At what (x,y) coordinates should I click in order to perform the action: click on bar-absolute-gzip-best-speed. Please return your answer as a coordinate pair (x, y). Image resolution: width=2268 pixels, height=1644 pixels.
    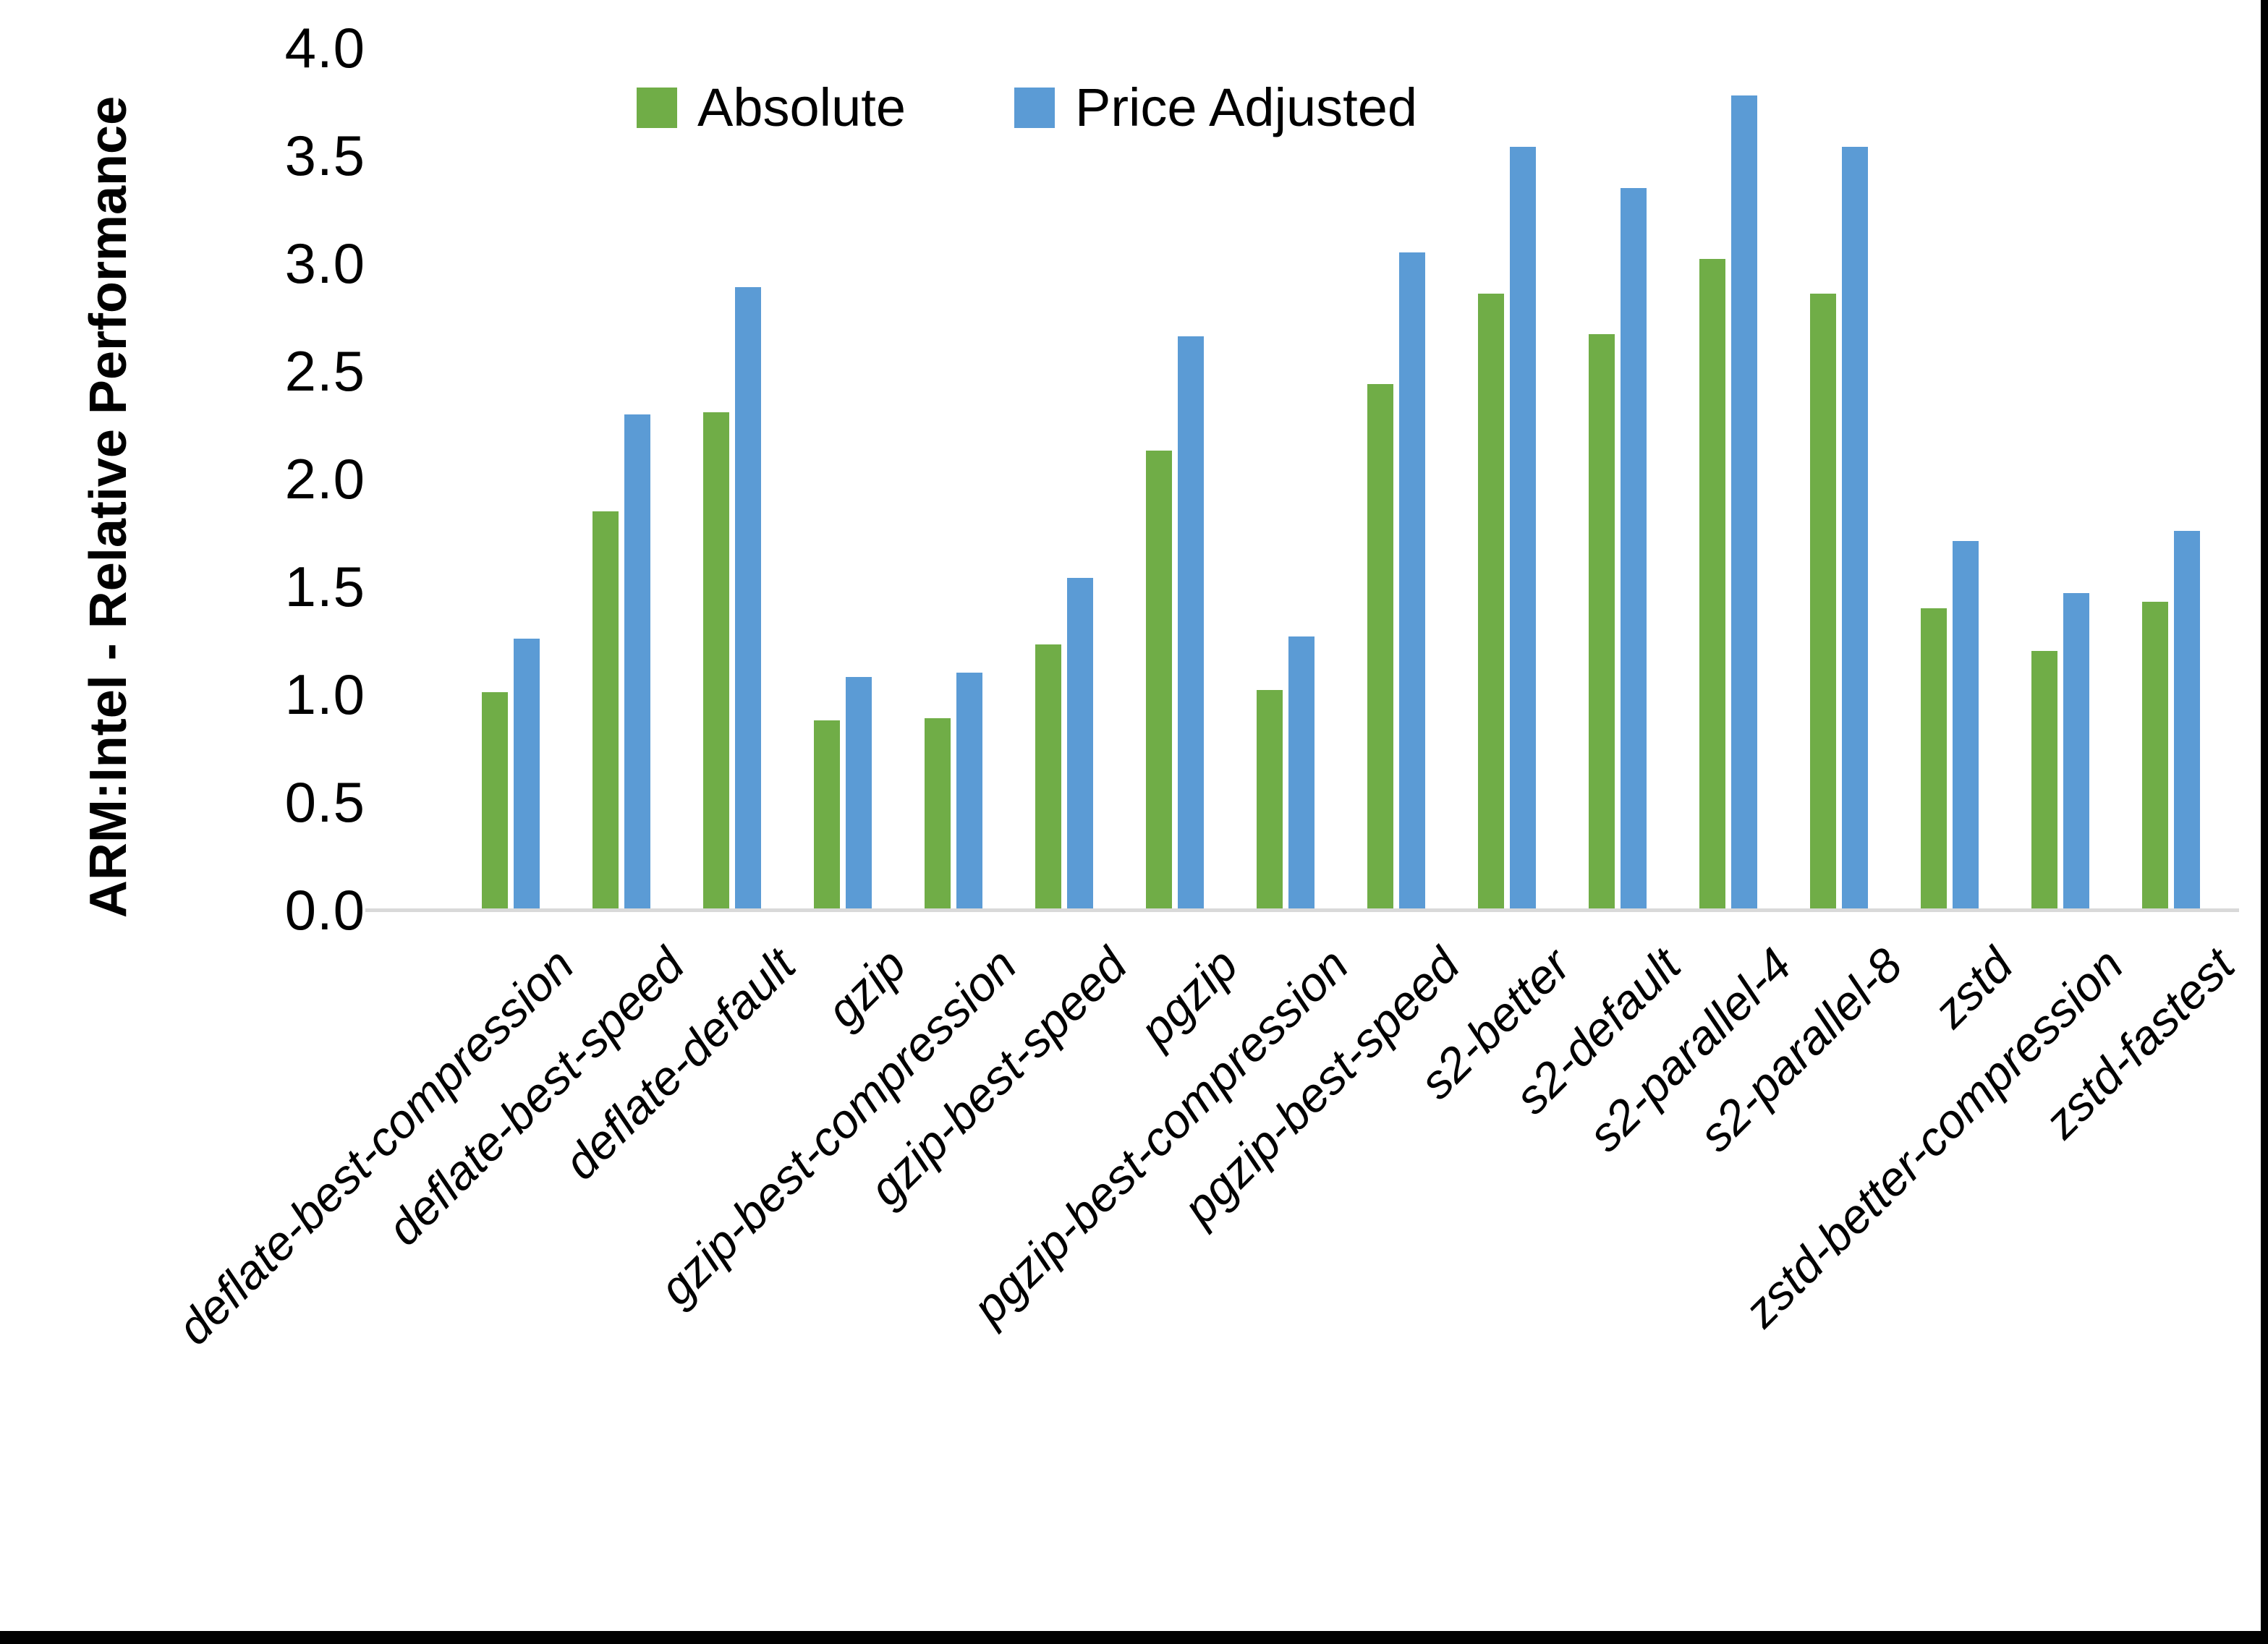
    Looking at the image, I should click on (1048, 777).